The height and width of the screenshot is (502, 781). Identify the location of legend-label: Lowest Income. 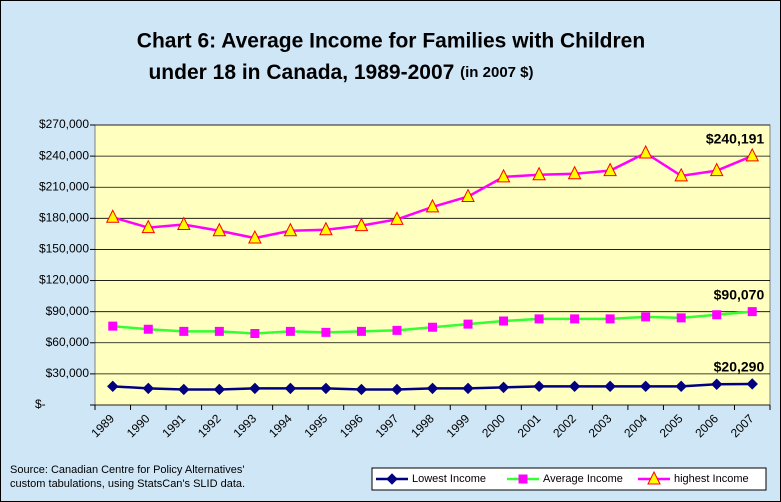
(449, 479).